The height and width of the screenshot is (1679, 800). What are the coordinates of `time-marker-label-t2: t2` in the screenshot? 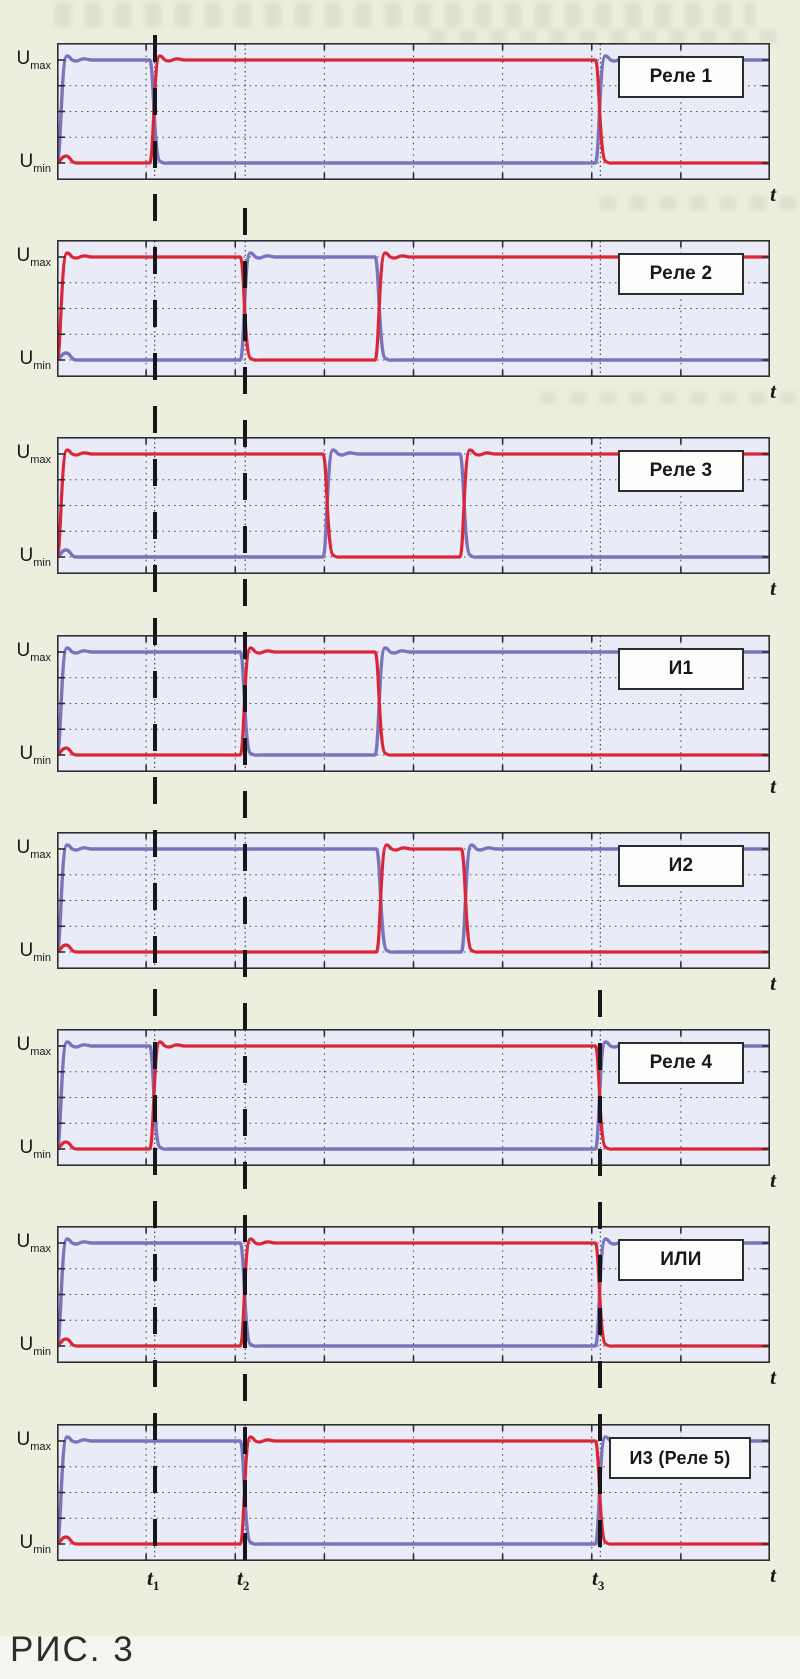 It's located at (243, 1580).